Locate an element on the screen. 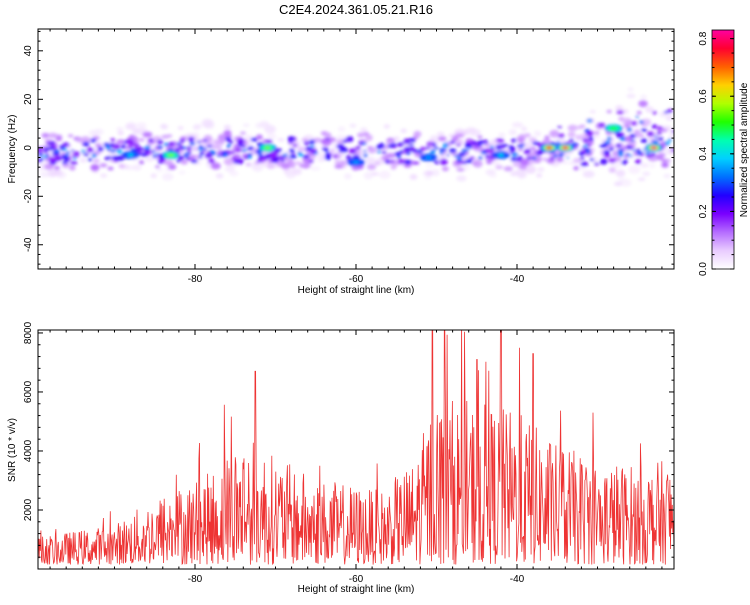  x-tick-label: -60 is located at coordinates (356, 279).